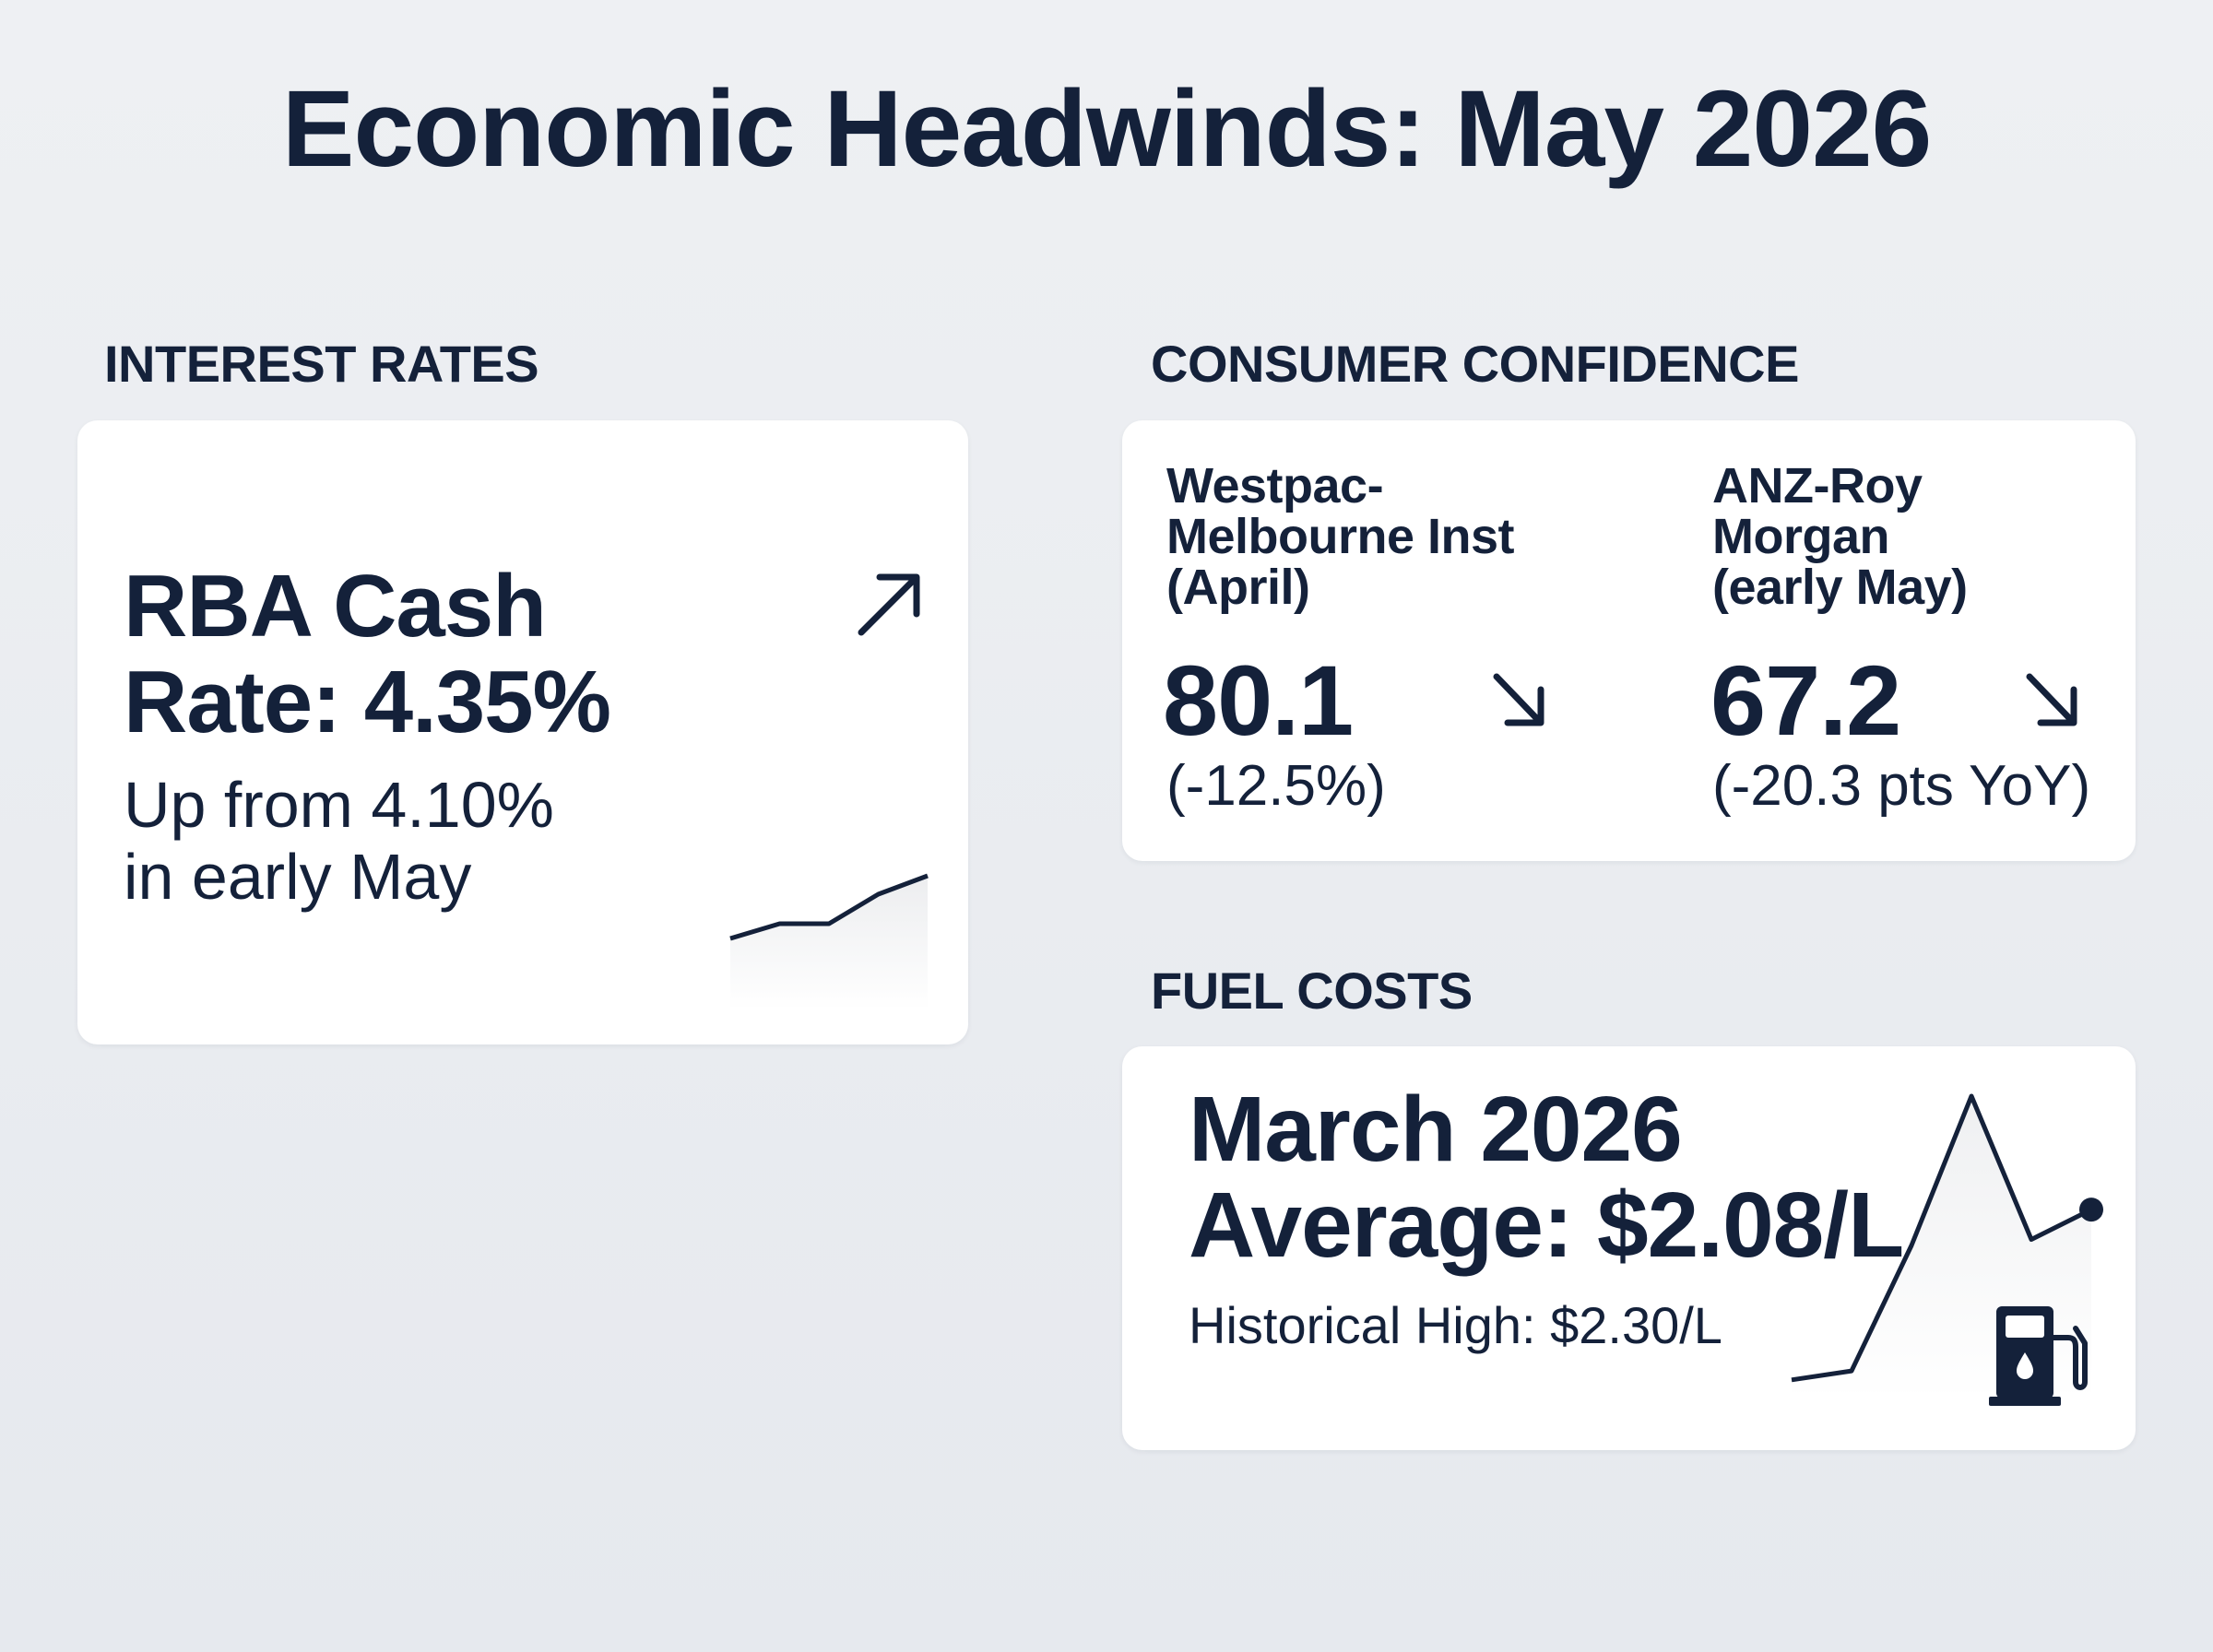 This screenshot has width=2213, height=1652. Describe the element at coordinates (1276, 786) in the screenshot. I see `westpac-change: (-12.5%)` at that location.